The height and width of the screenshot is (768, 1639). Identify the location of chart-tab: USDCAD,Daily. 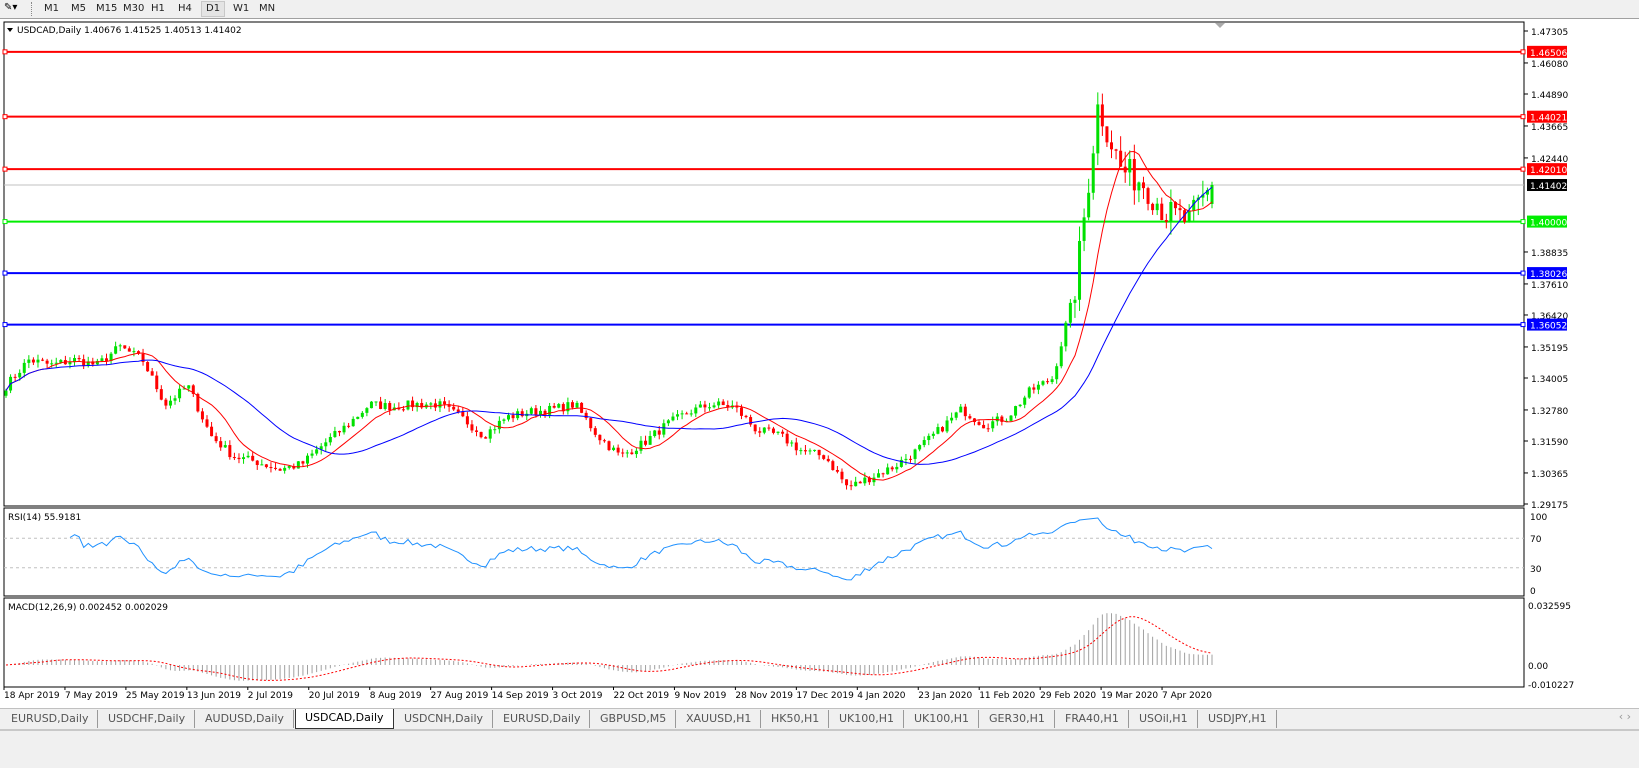
(344, 719).